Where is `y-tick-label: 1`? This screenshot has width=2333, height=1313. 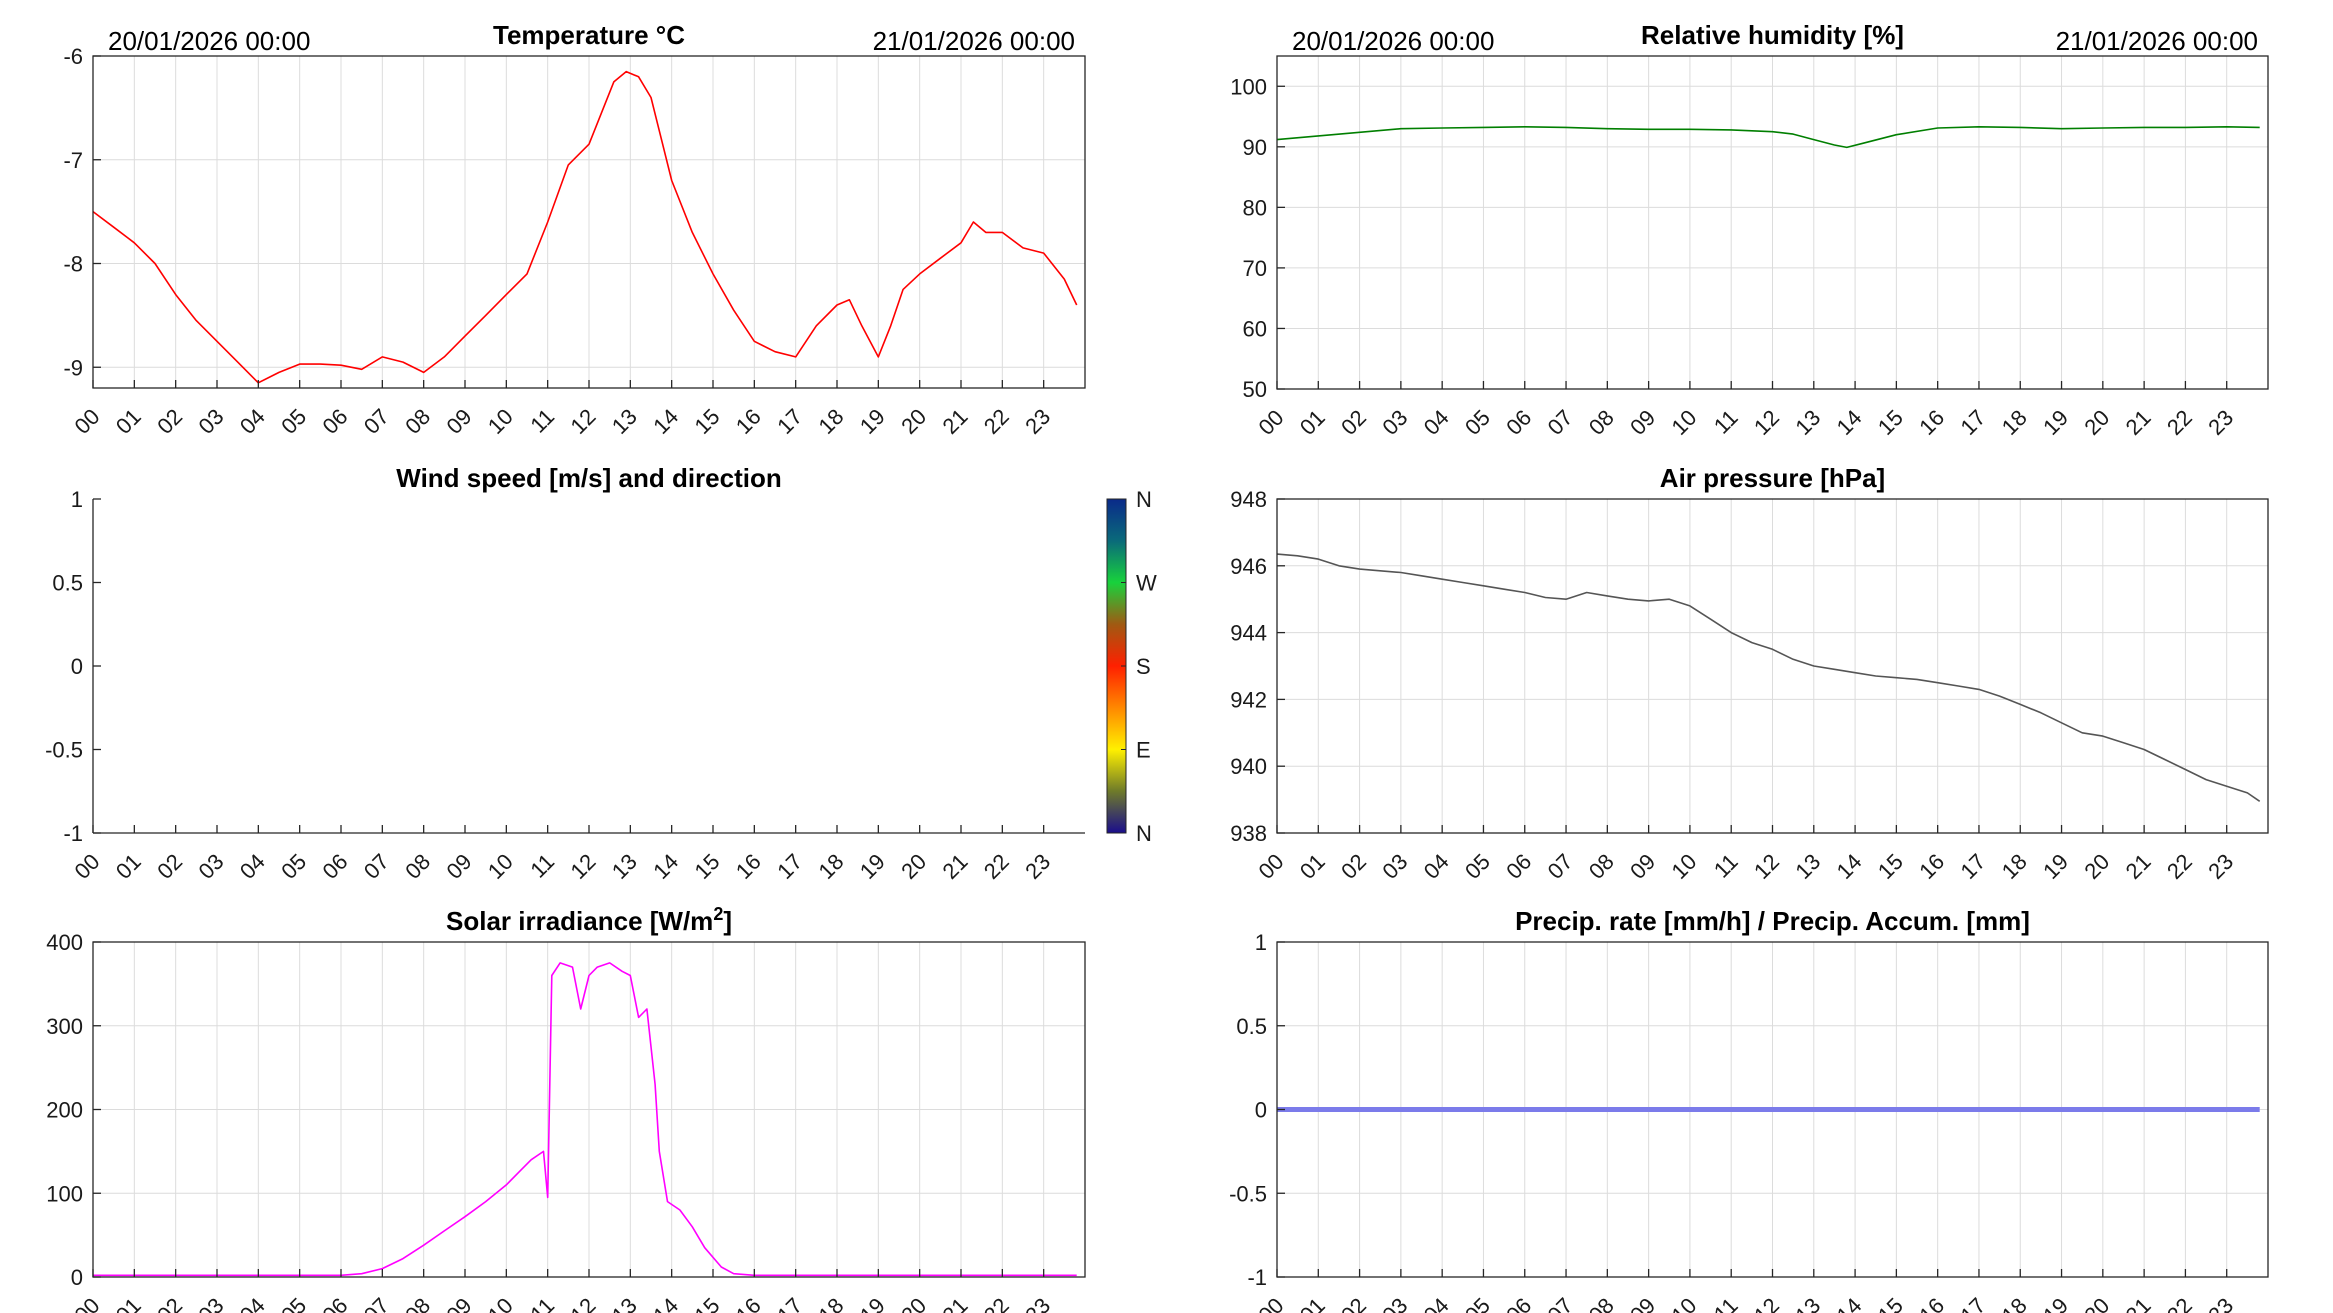
y-tick-label: 1 is located at coordinates (77, 499).